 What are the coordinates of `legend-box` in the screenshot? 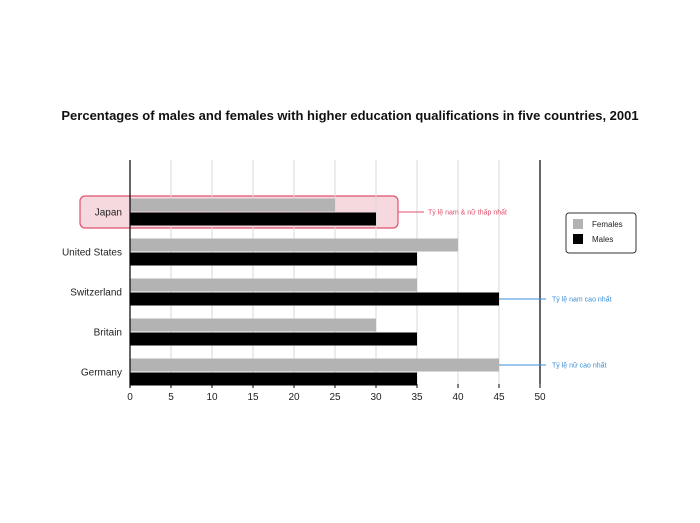 It's located at (601, 233).